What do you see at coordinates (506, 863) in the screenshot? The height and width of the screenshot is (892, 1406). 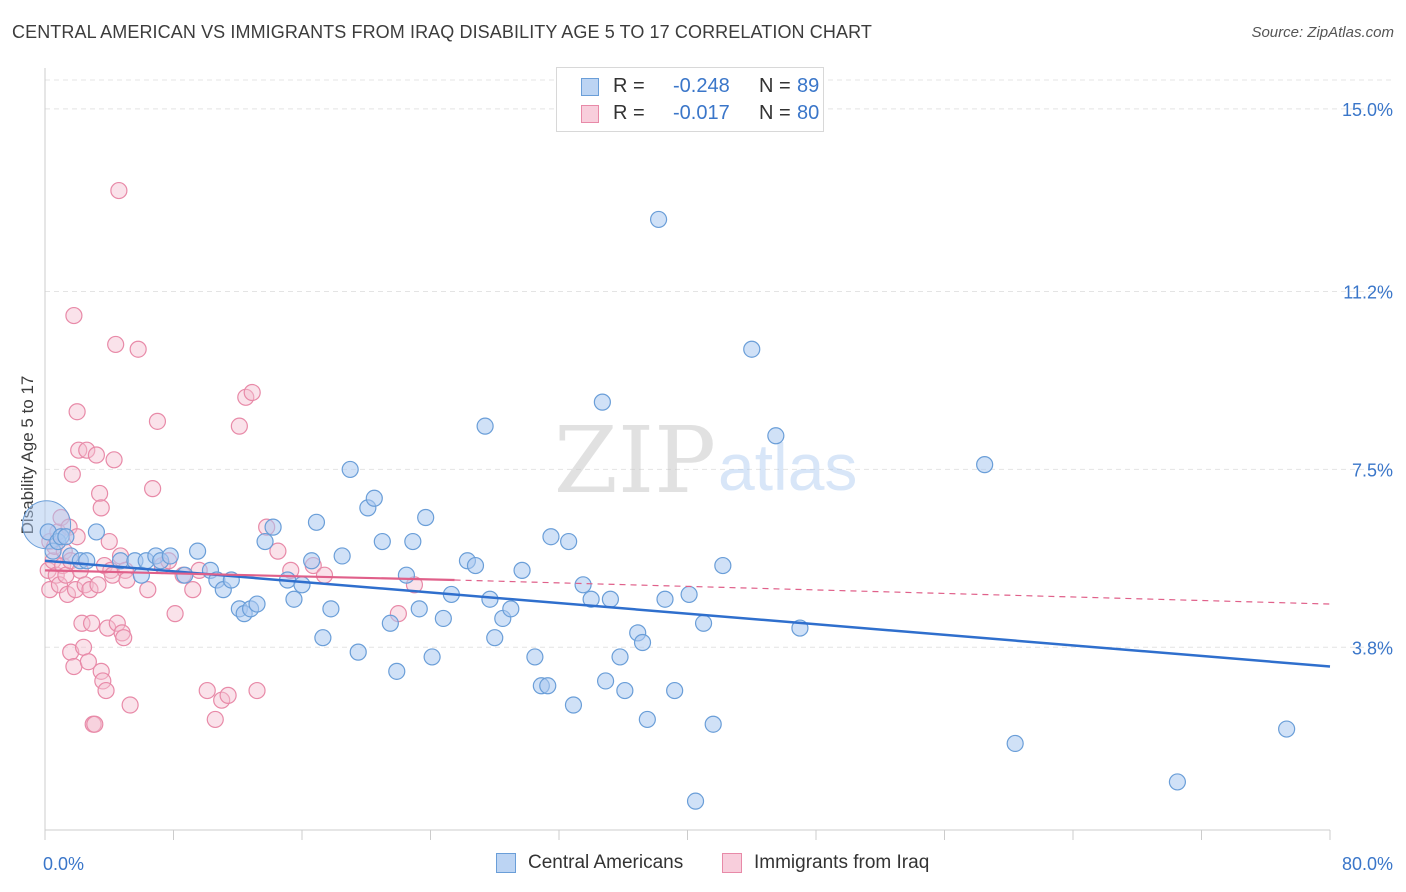 I see `bottom-legend-swatch-blue` at bounding box center [506, 863].